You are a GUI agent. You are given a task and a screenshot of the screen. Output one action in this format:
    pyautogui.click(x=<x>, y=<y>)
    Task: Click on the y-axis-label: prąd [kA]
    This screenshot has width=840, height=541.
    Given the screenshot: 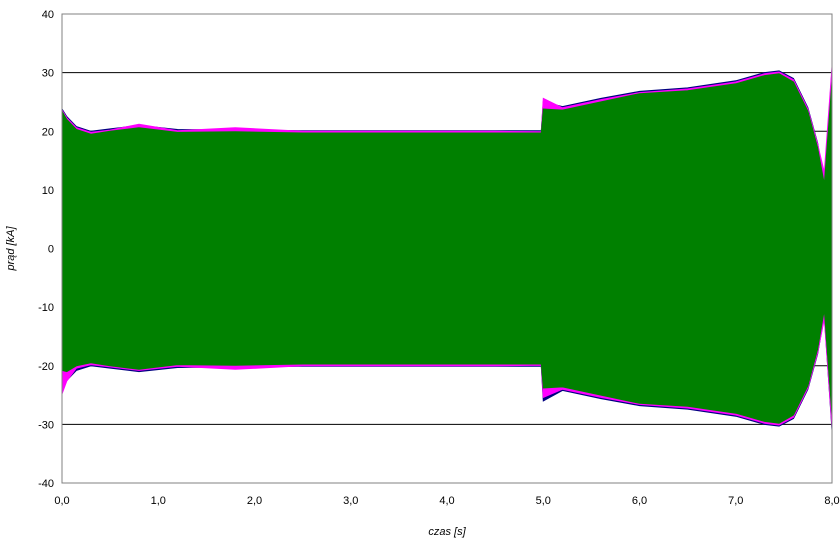 What is the action you would take?
    pyautogui.click(x=11, y=249)
    